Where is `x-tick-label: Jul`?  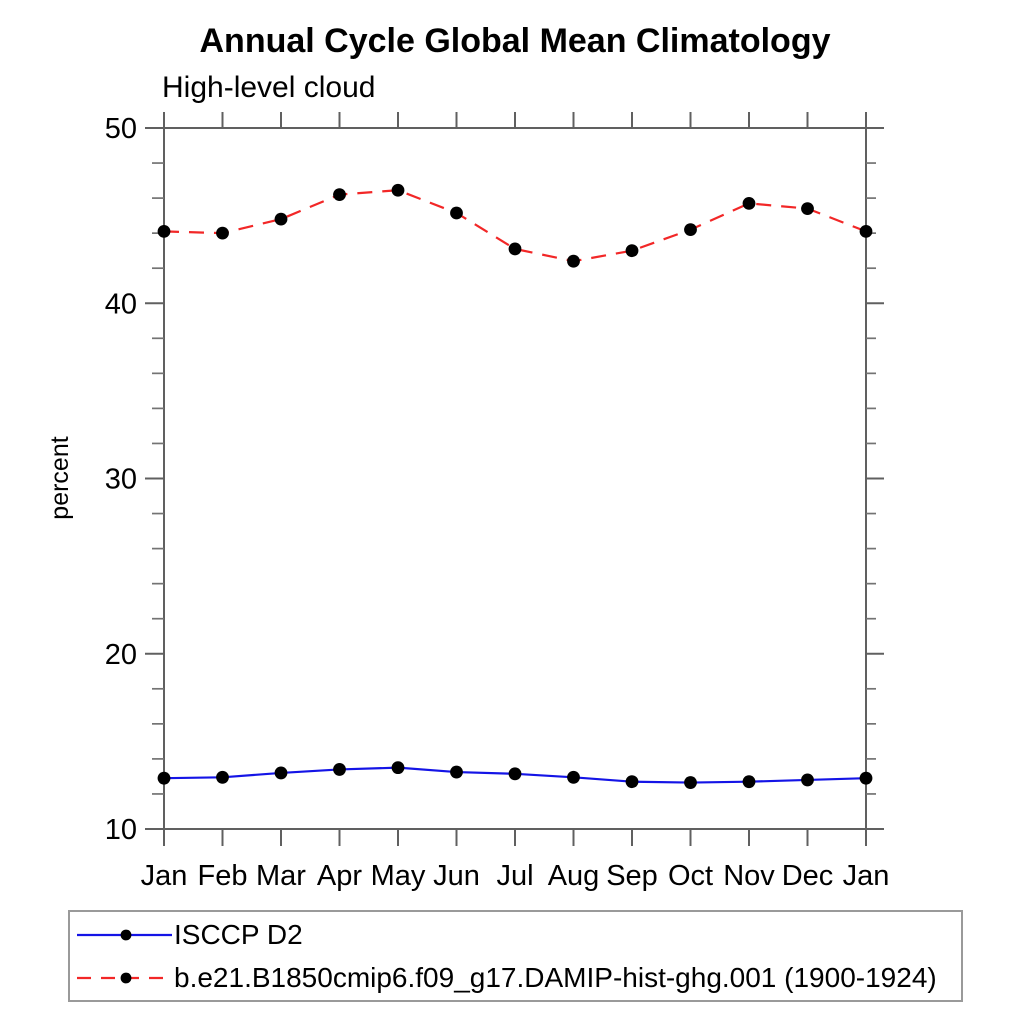 x-tick-label: Jul is located at coordinates (514, 876).